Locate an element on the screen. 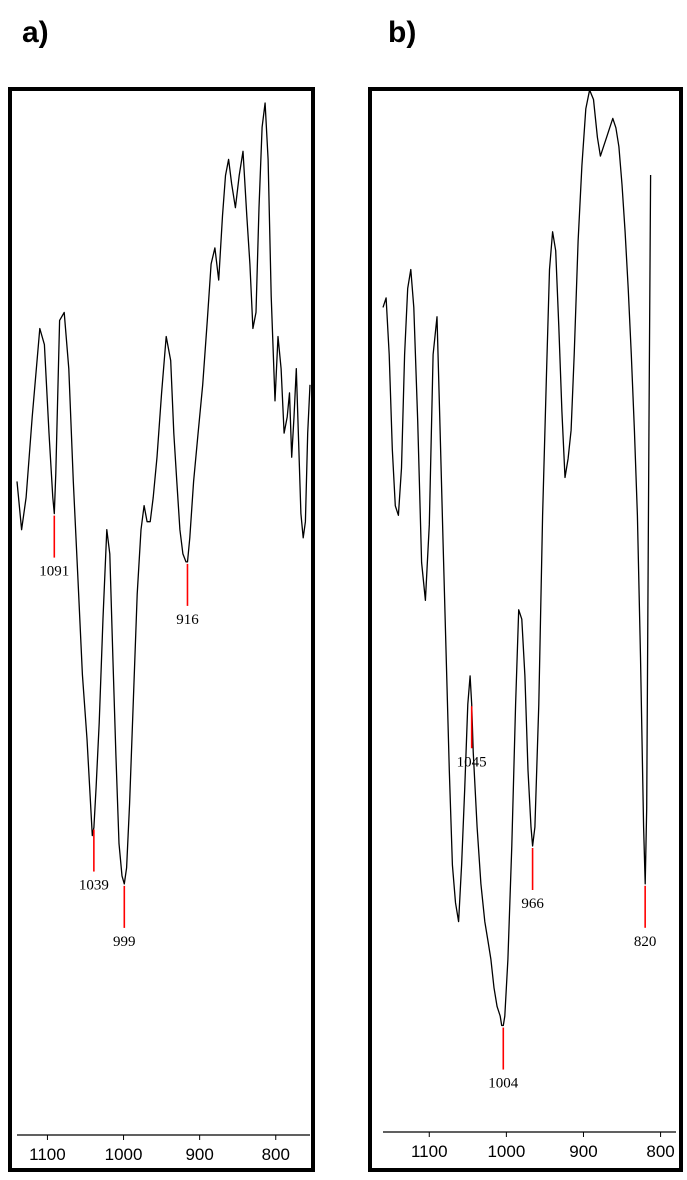 Image resolution: width=687 pixels, height=1180 pixels. x-tick-label-a-1000: 1000 is located at coordinates (124, 1154).